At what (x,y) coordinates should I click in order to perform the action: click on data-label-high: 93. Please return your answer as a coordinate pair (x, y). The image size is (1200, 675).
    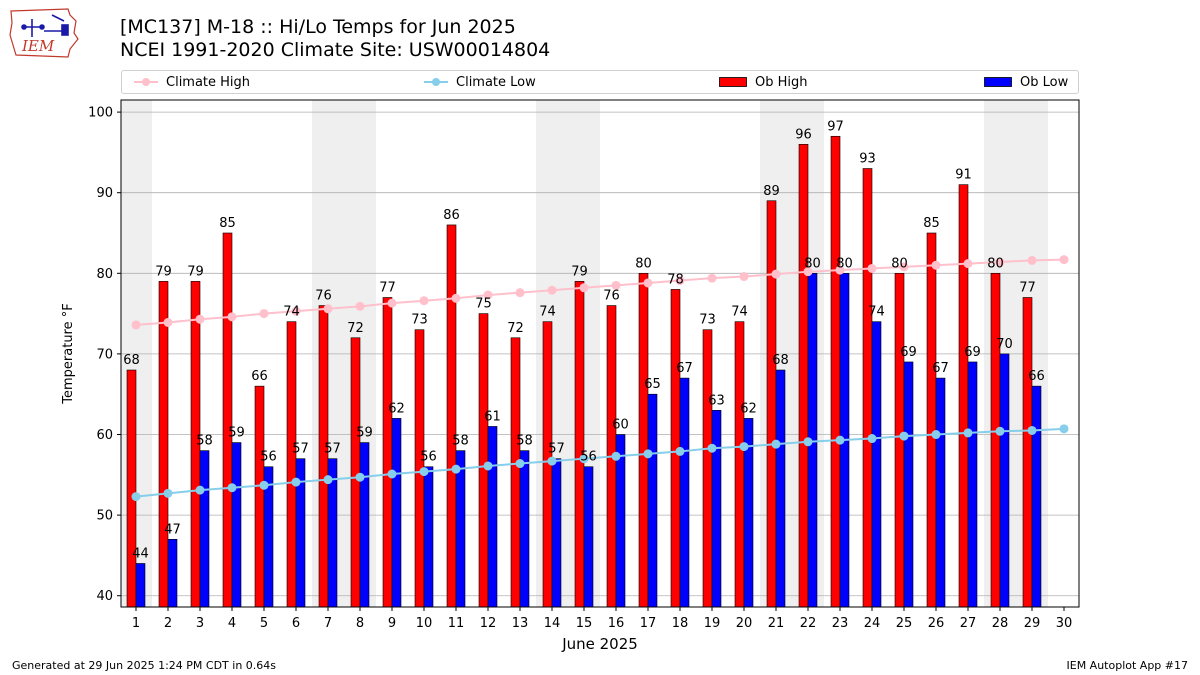
    Looking at the image, I should click on (867, 159).